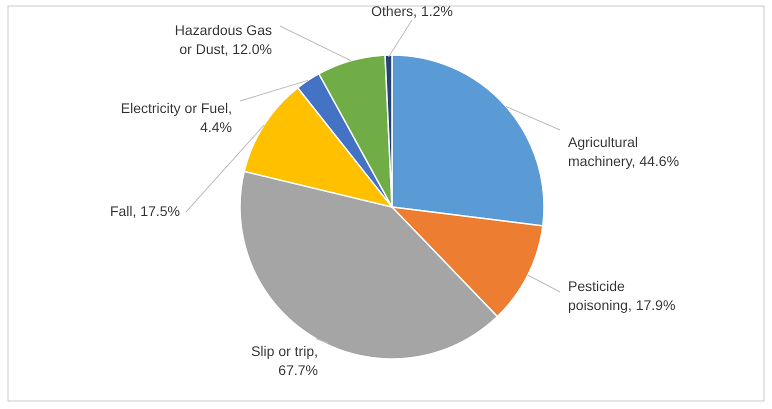  What do you see at coordinates (176, 117) in the screenshot?
I see `slice-label: Electricity or Fuel, 4.4%` at bounding box center [176, 117].